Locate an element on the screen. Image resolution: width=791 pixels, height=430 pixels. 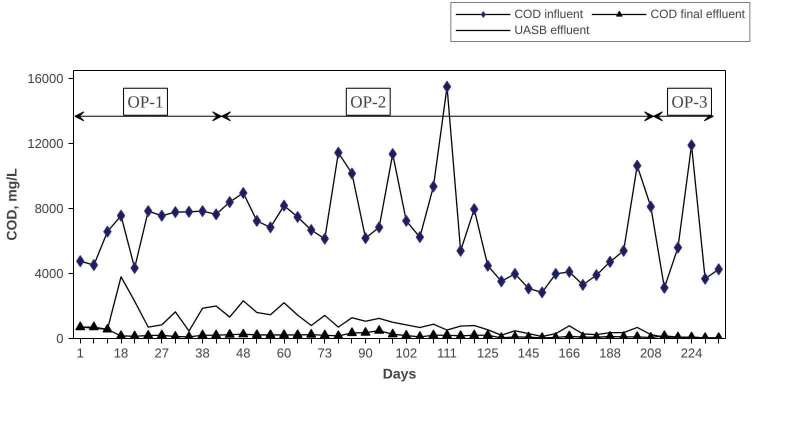
x-tick-label: 27 is located at coordinates (162, 353).